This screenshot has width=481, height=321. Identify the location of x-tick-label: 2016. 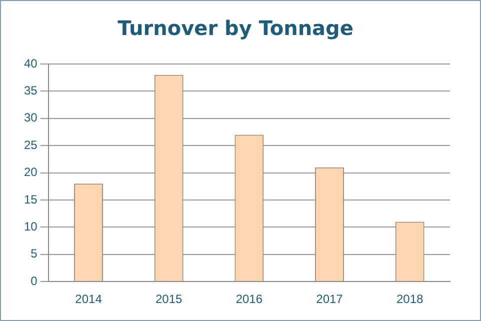
(249, 299).